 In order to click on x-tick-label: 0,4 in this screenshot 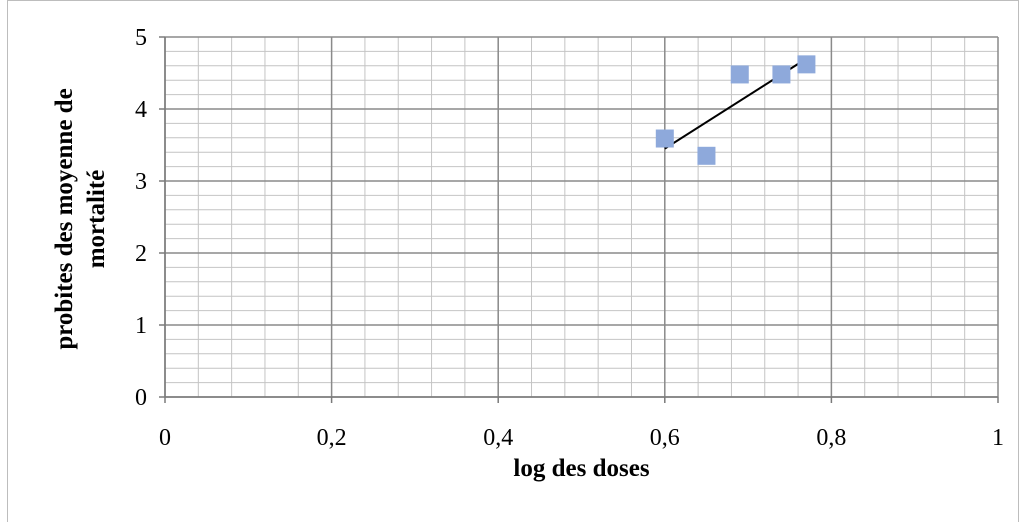, I will do `click(498, 438)`.